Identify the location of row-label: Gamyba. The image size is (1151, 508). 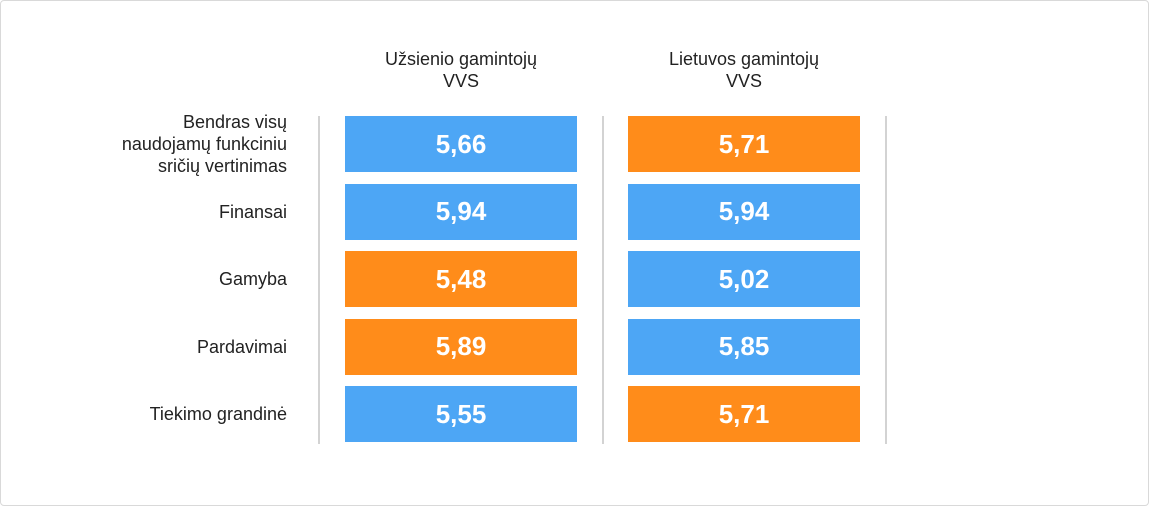
(252, 279).